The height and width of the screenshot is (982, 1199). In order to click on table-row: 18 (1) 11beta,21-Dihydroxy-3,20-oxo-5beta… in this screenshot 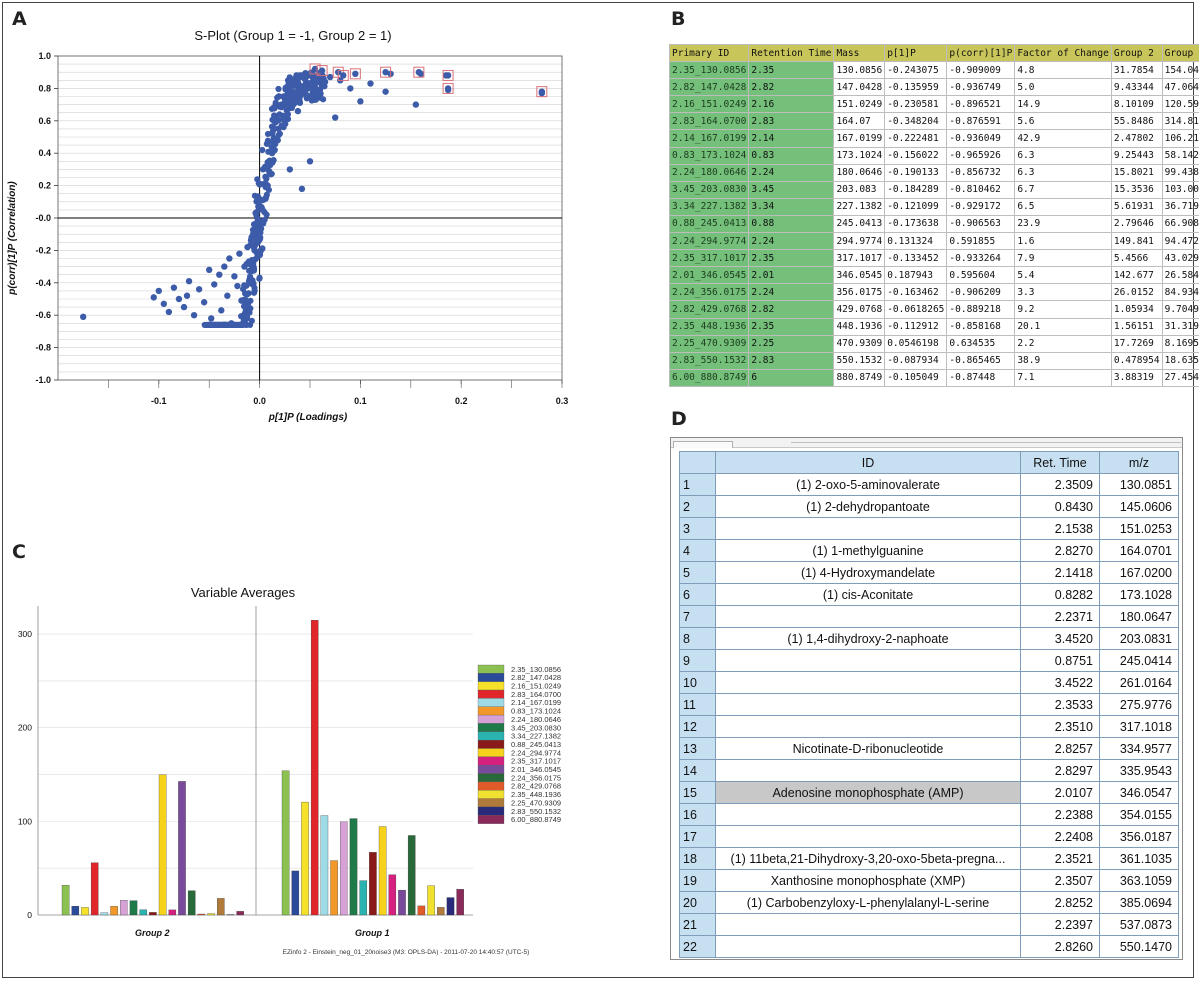, I will do `click(929, 858)`.